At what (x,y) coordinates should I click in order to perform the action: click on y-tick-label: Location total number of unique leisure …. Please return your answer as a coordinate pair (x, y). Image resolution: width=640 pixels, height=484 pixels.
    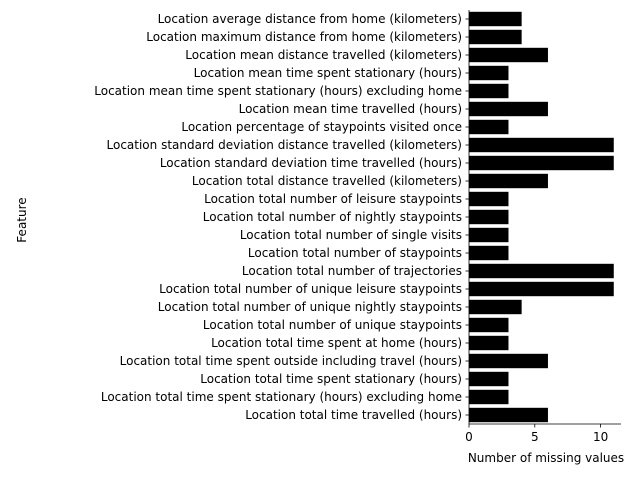
    Looking at the image, I should click on (310, 289).